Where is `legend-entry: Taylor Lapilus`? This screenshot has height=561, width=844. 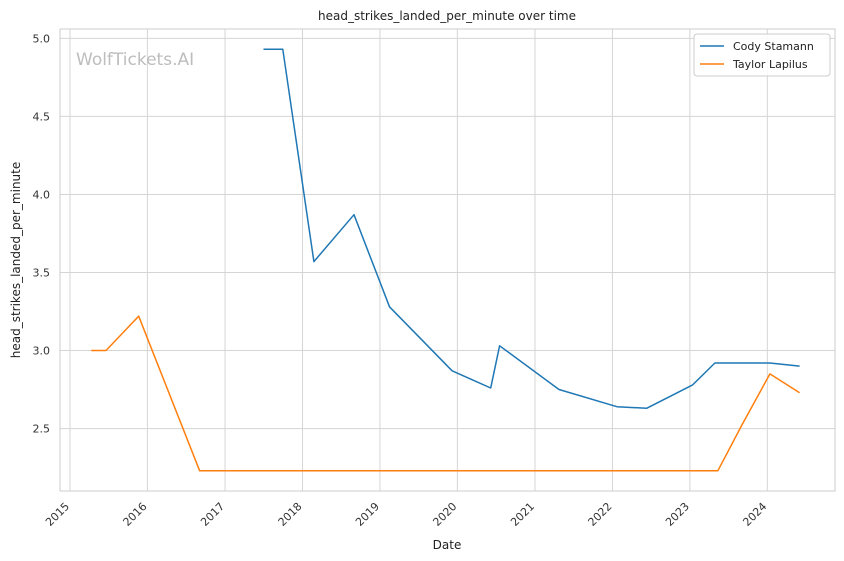
legend-entry: Taylor Lapilus is located at coordinates (770, 64).